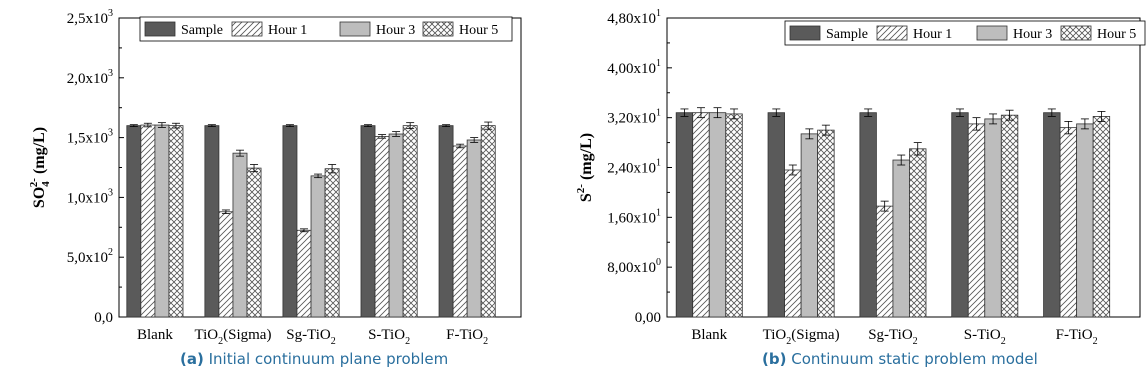 Image resolution: width=1147 pixels, height=388 pixels. Describe the element at coordinates (40, 167) in the screenshot. I see `y-axis-label: SO42- (mg/L)` at that location.